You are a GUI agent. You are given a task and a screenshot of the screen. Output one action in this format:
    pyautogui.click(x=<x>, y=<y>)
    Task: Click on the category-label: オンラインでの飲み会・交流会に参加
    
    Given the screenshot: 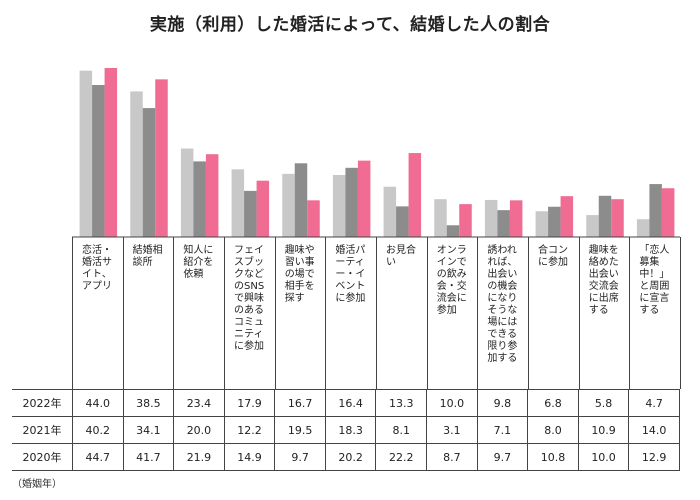 What is the action you would take?
    pyautogui.click(x=453, y=313)
    